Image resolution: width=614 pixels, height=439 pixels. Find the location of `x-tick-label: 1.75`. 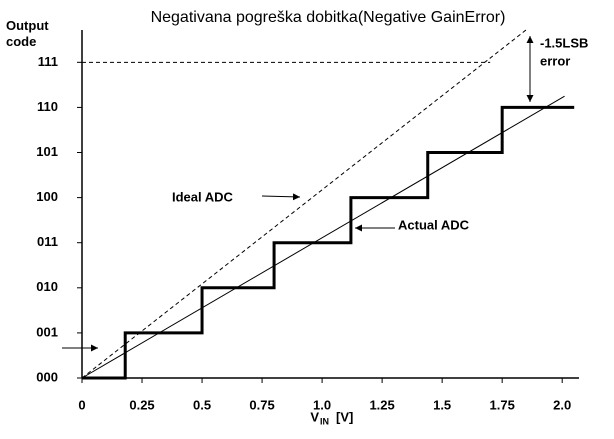

x-tick-label: 1.75 is located at coordinates (502, 404).